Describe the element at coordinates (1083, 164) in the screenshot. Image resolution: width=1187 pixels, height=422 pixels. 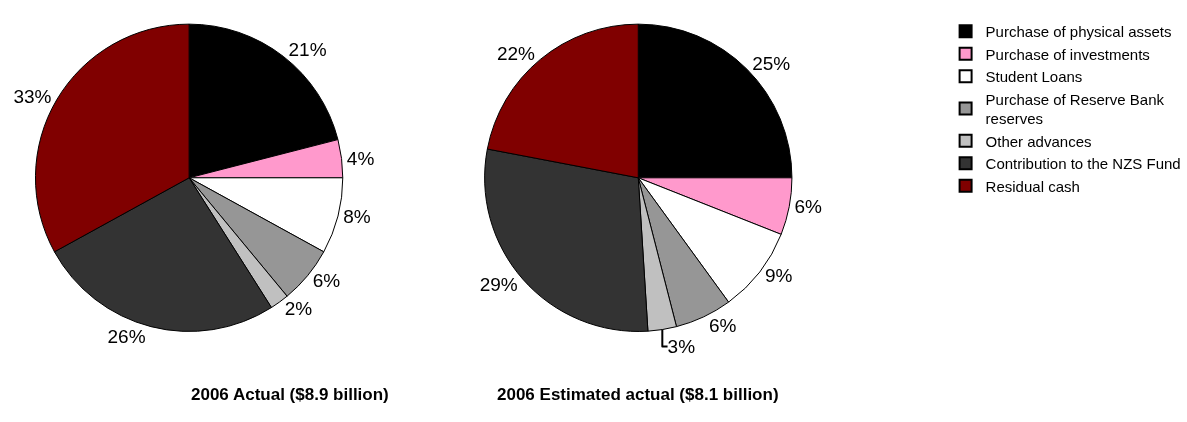
I see `legend-label: Contribution to the NZS Fund` at that location.